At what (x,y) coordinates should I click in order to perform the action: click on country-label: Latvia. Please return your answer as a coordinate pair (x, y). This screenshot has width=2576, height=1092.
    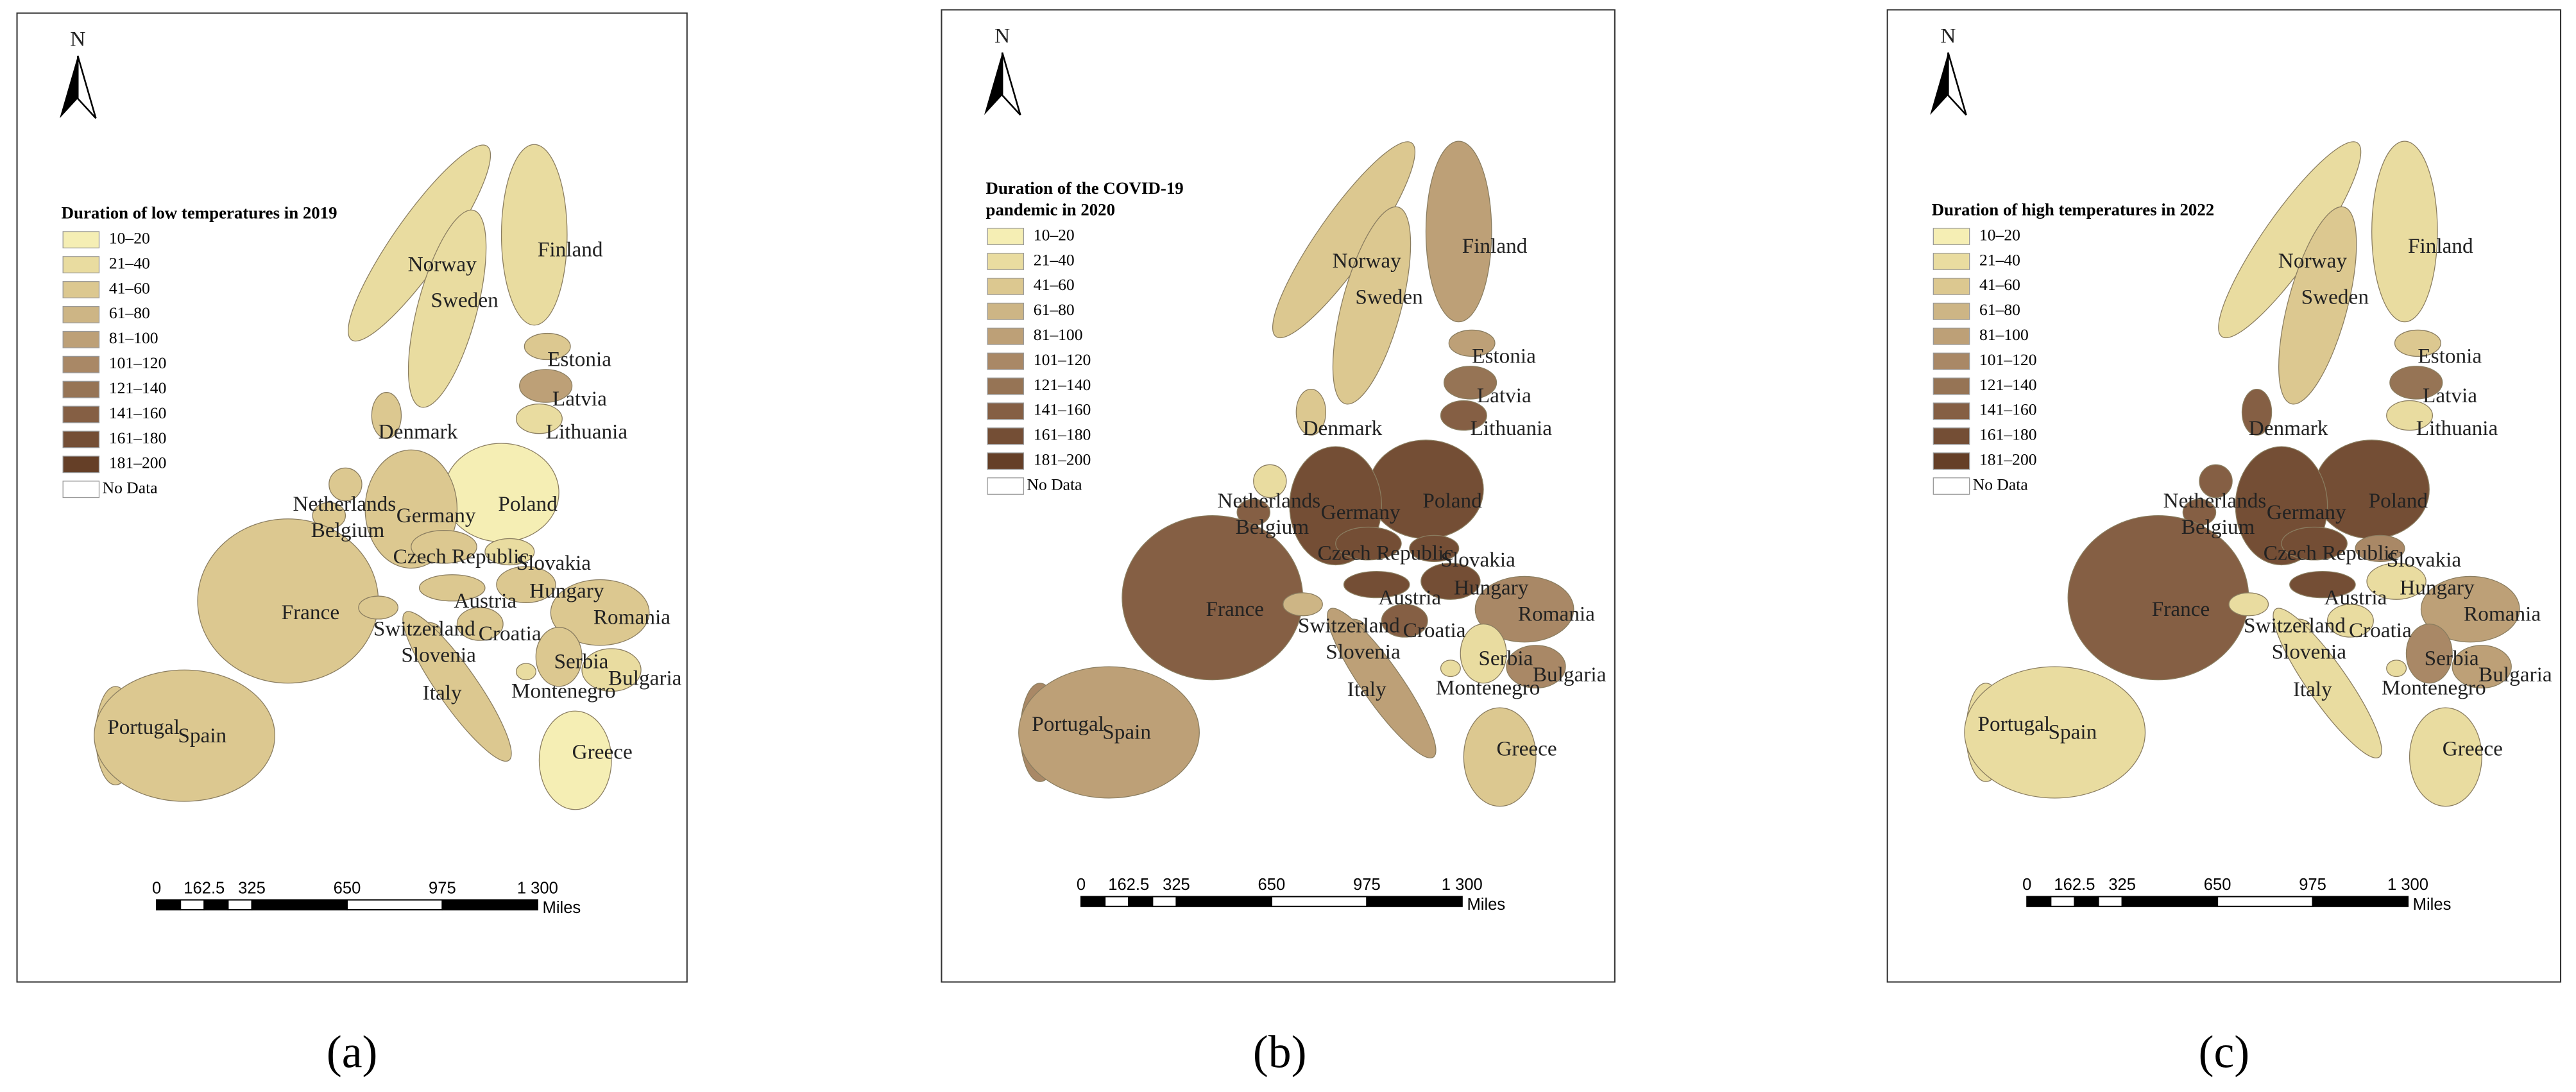
    Looking at the image, I should click on (579, 399).